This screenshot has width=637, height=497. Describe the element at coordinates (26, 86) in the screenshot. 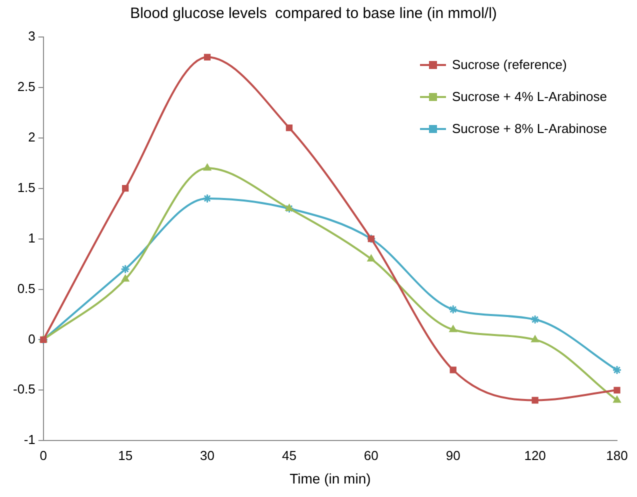

I see `y-tick-label: 2.5` at that location.